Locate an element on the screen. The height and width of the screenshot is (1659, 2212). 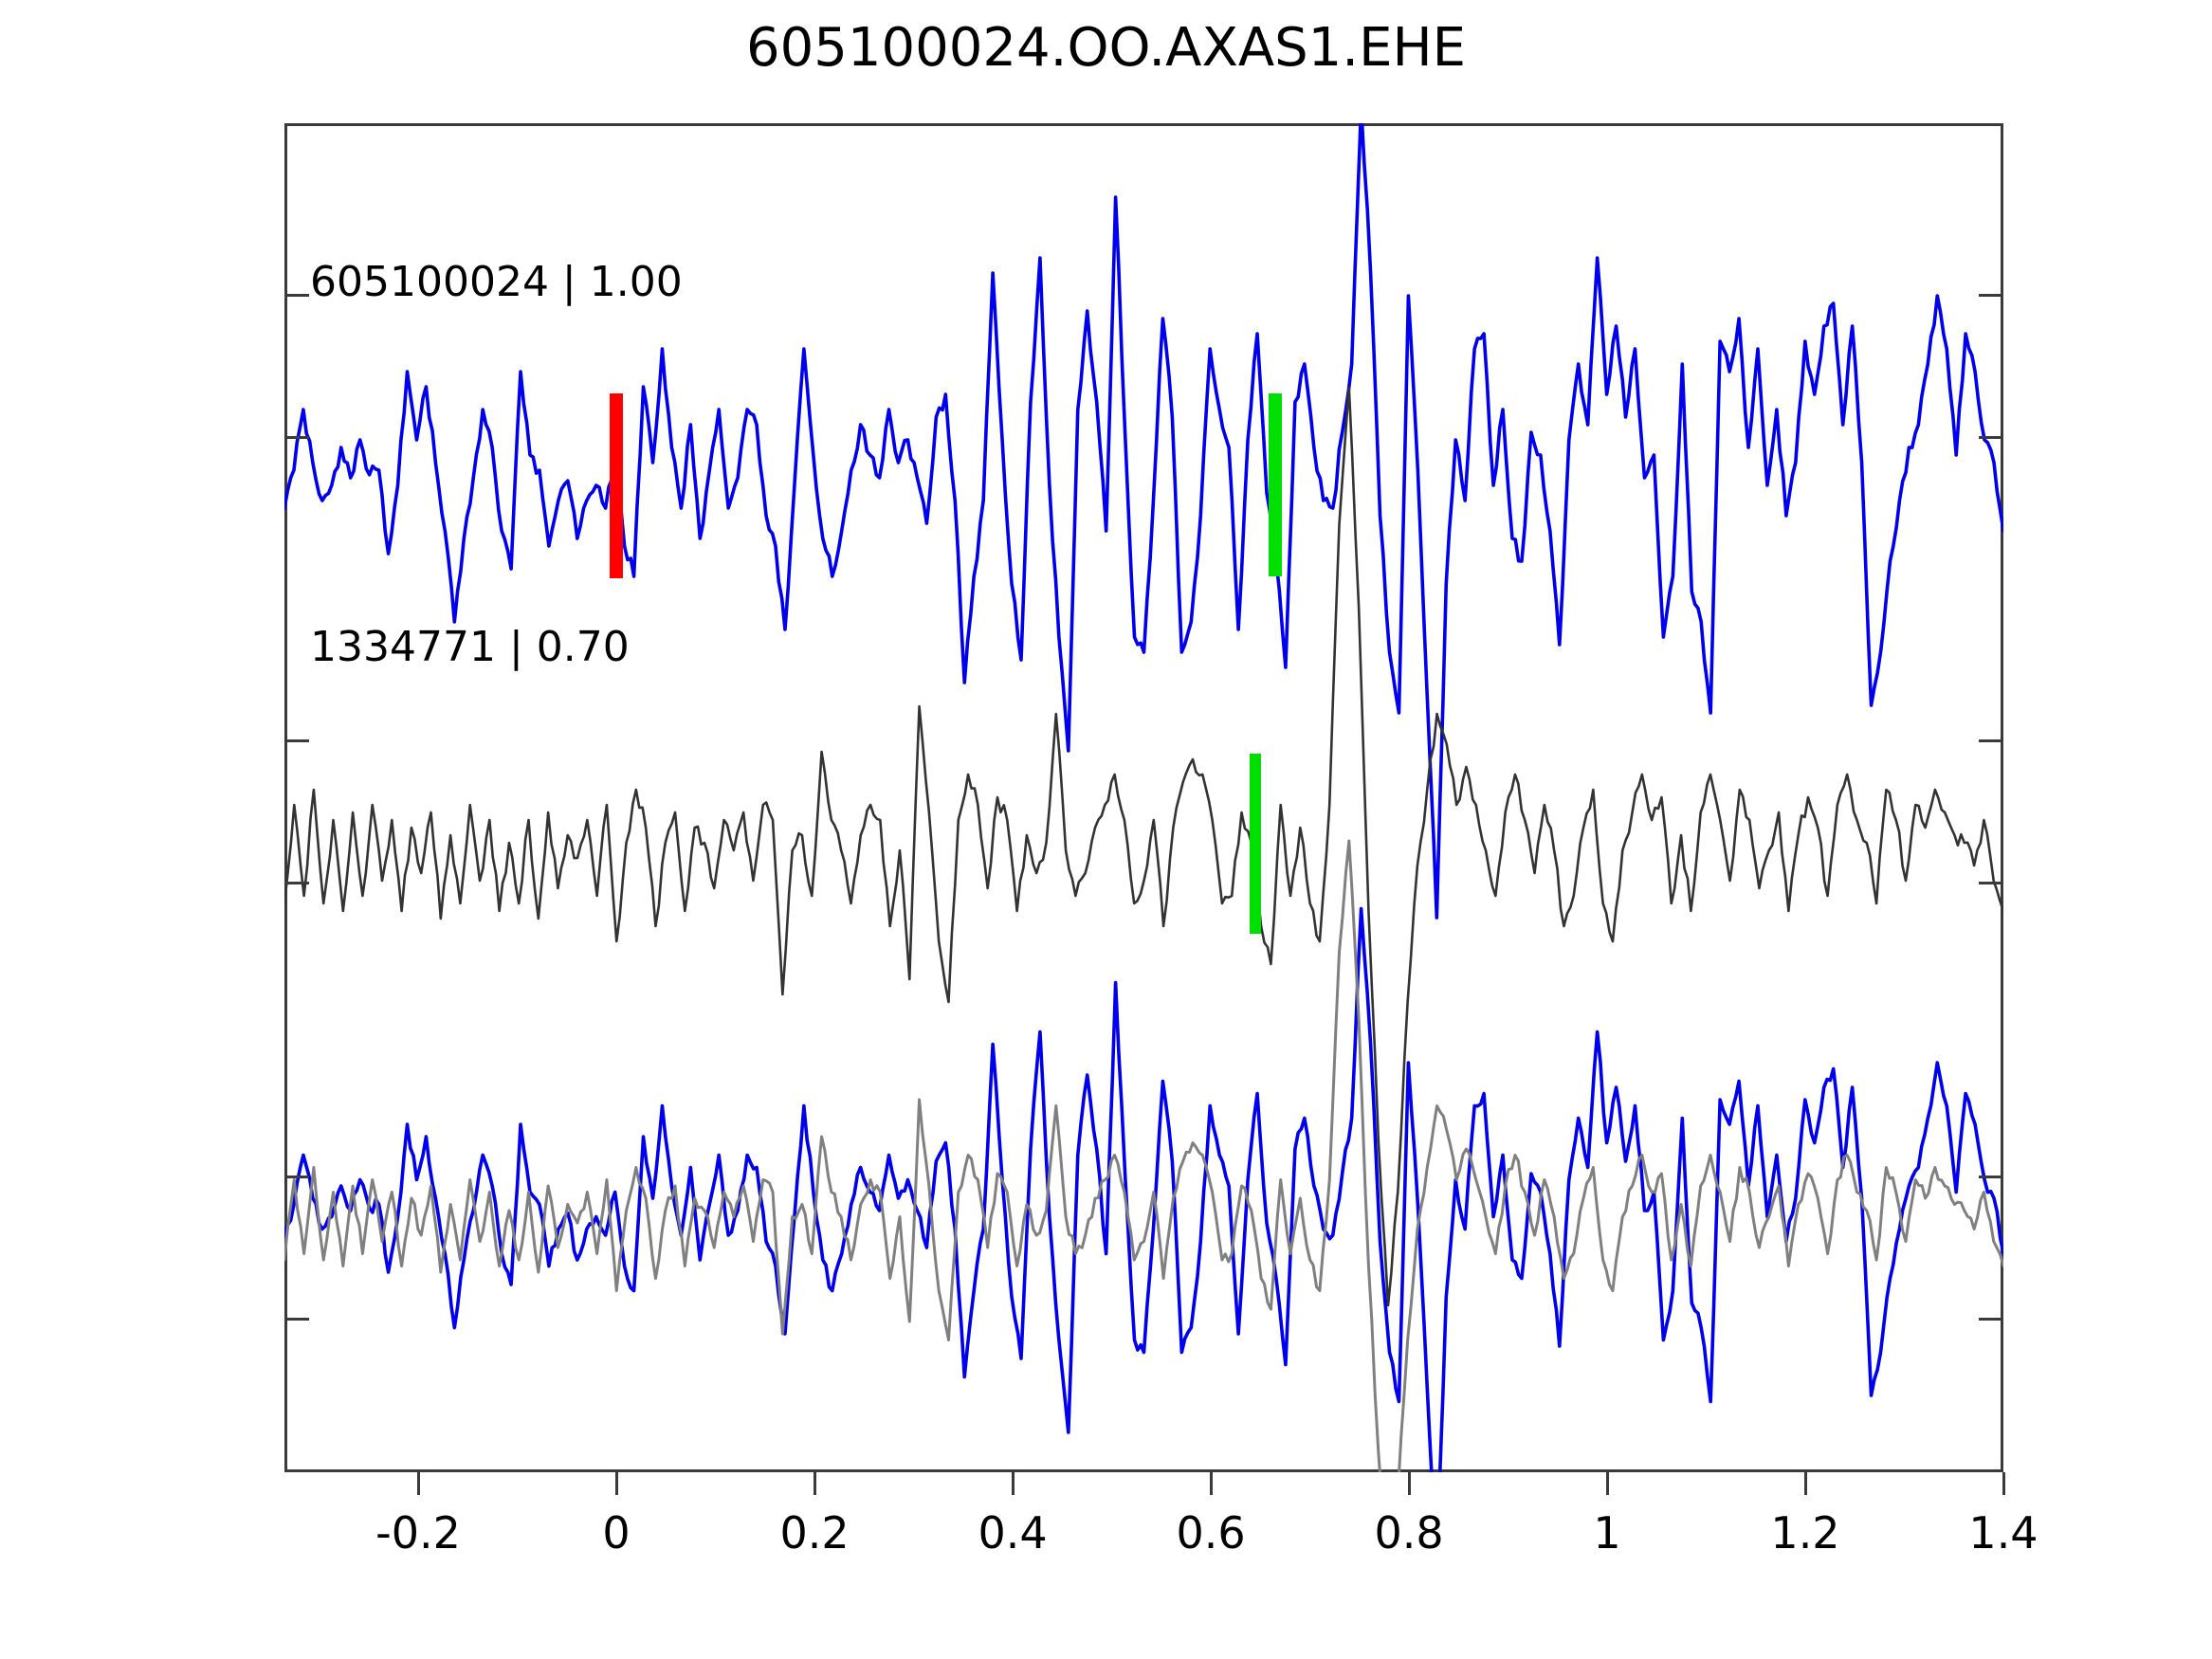
x-axis-tick-label-4: 0.6 is located at coordinates (1211, 1533).